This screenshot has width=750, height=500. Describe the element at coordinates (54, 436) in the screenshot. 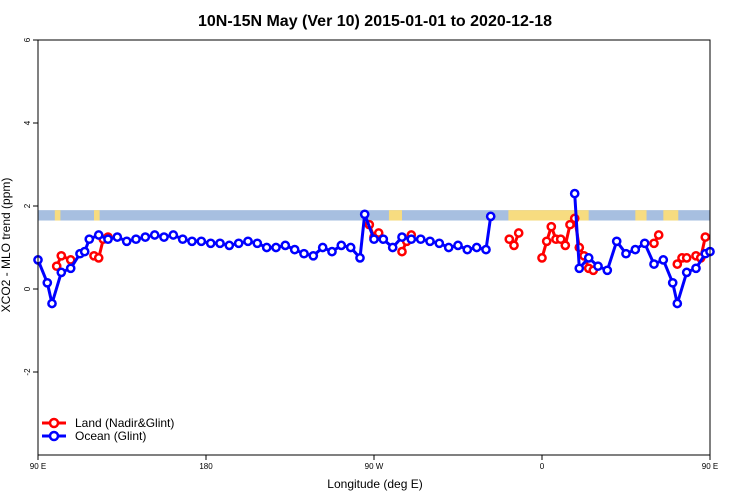

I see `legend-marker-ocean` at that location.